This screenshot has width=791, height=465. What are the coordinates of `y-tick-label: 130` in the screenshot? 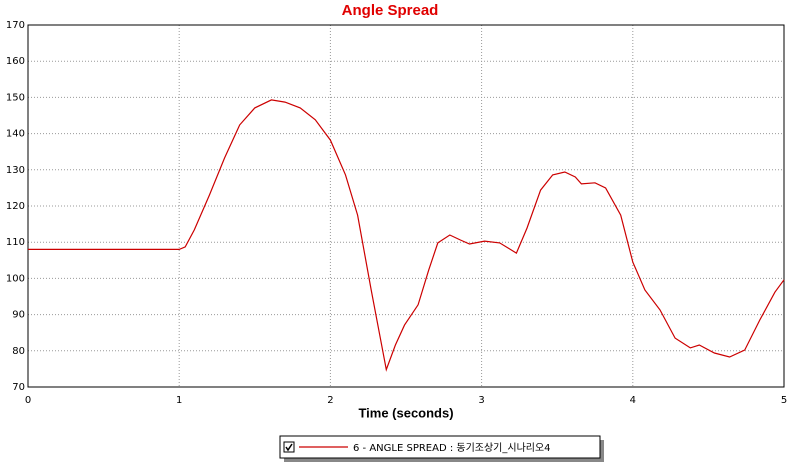 It's located at (15, 170).